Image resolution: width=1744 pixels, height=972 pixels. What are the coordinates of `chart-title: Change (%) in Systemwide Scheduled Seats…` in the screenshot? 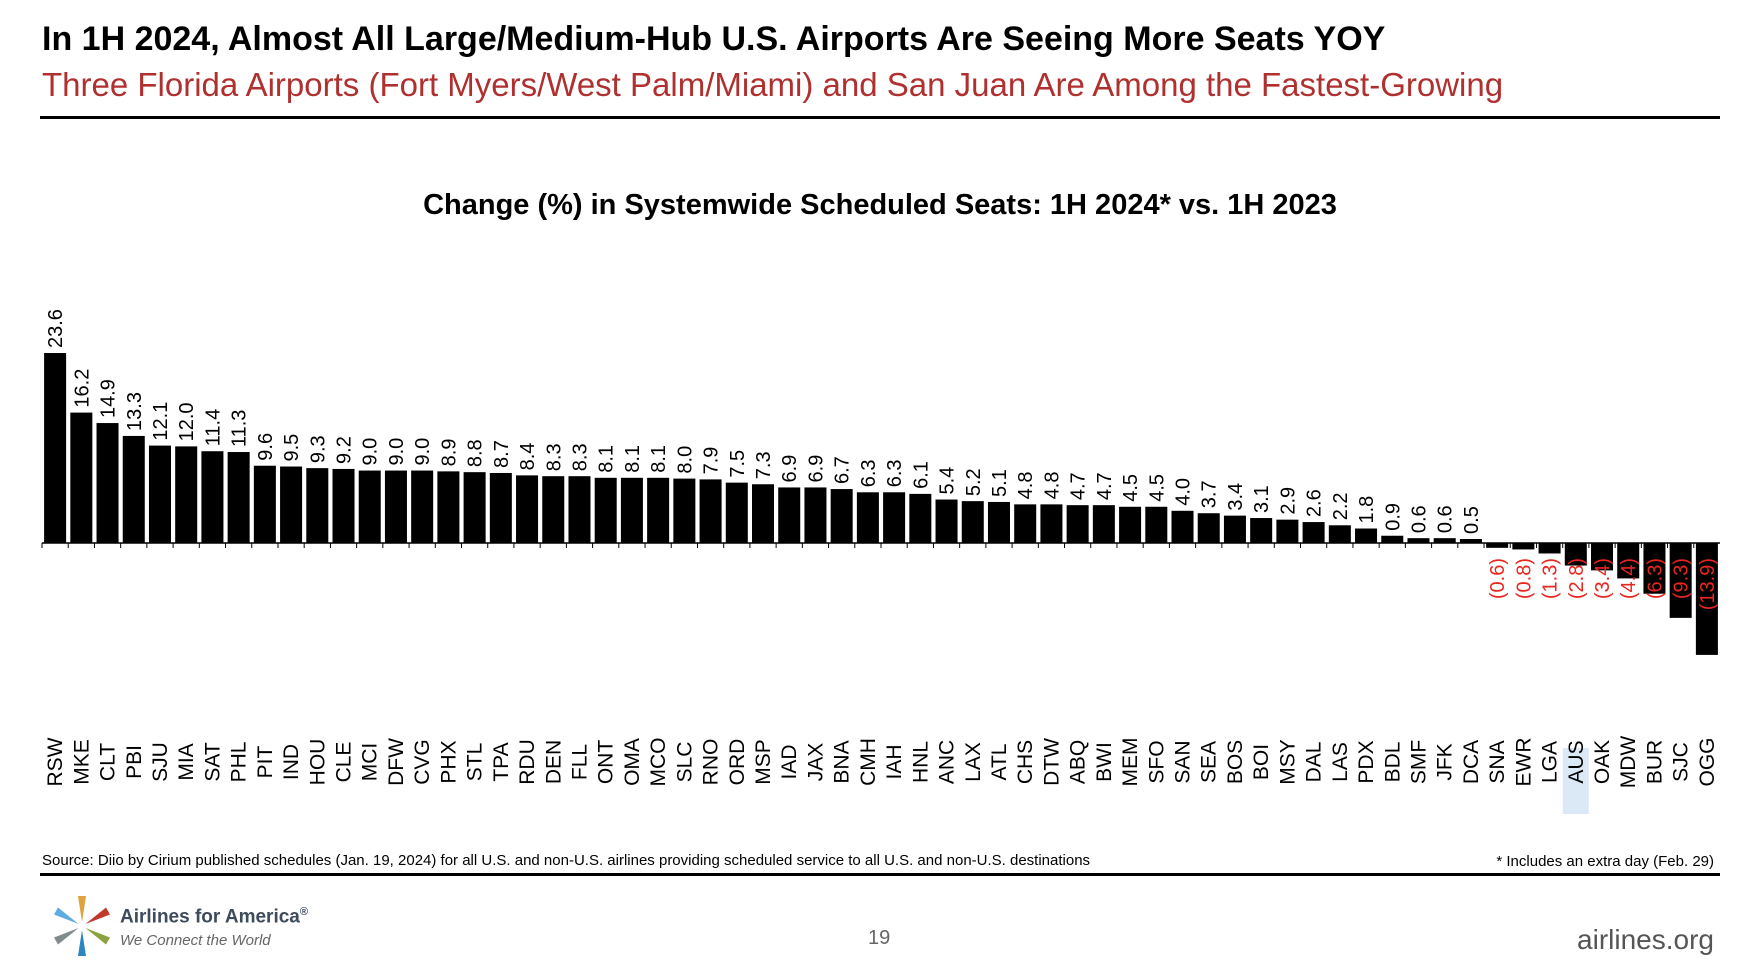 It's located at (880, 205).